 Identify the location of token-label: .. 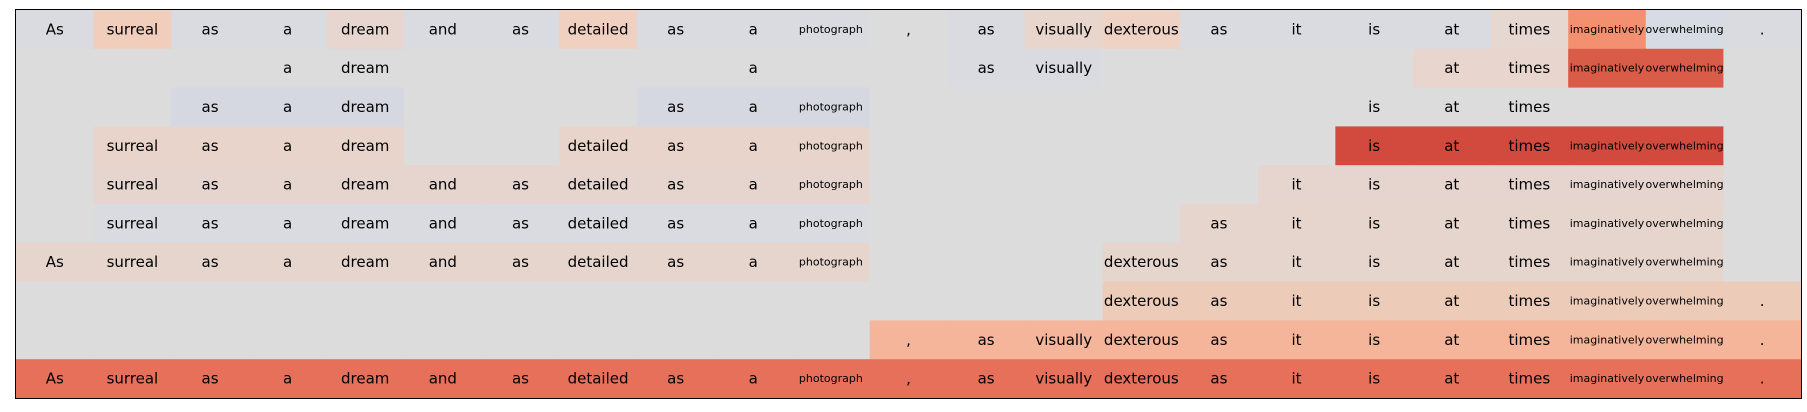
(1762, 301).